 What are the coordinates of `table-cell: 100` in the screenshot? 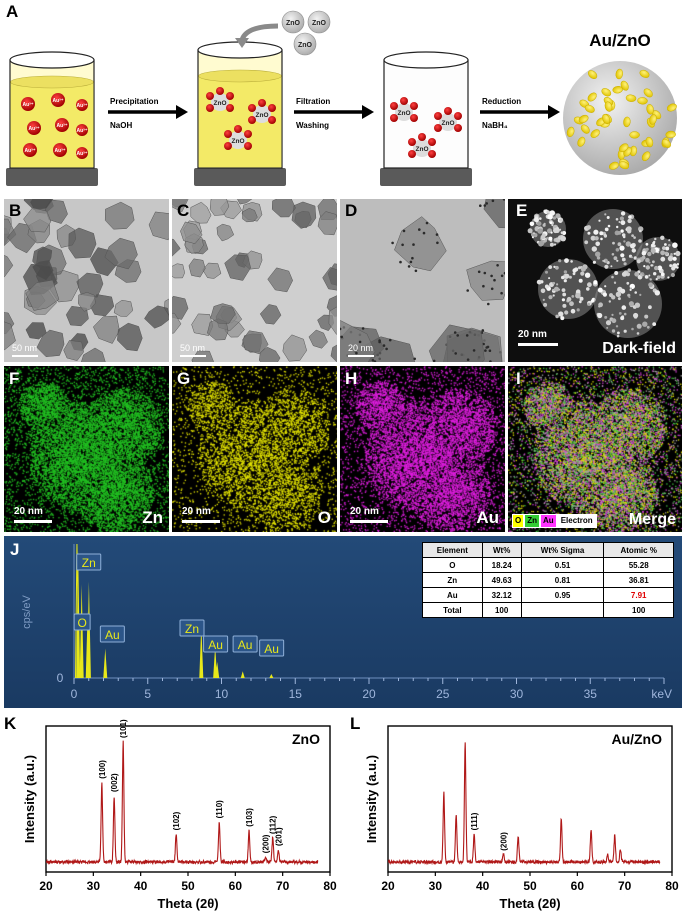 It's located at (501, 610).